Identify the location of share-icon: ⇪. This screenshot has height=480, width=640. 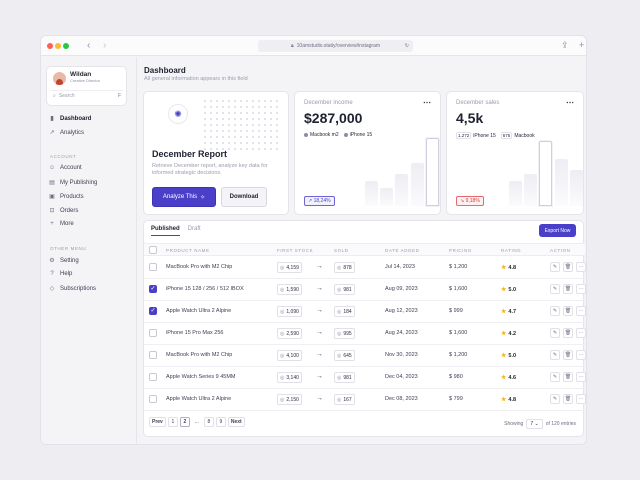
(565, 45).